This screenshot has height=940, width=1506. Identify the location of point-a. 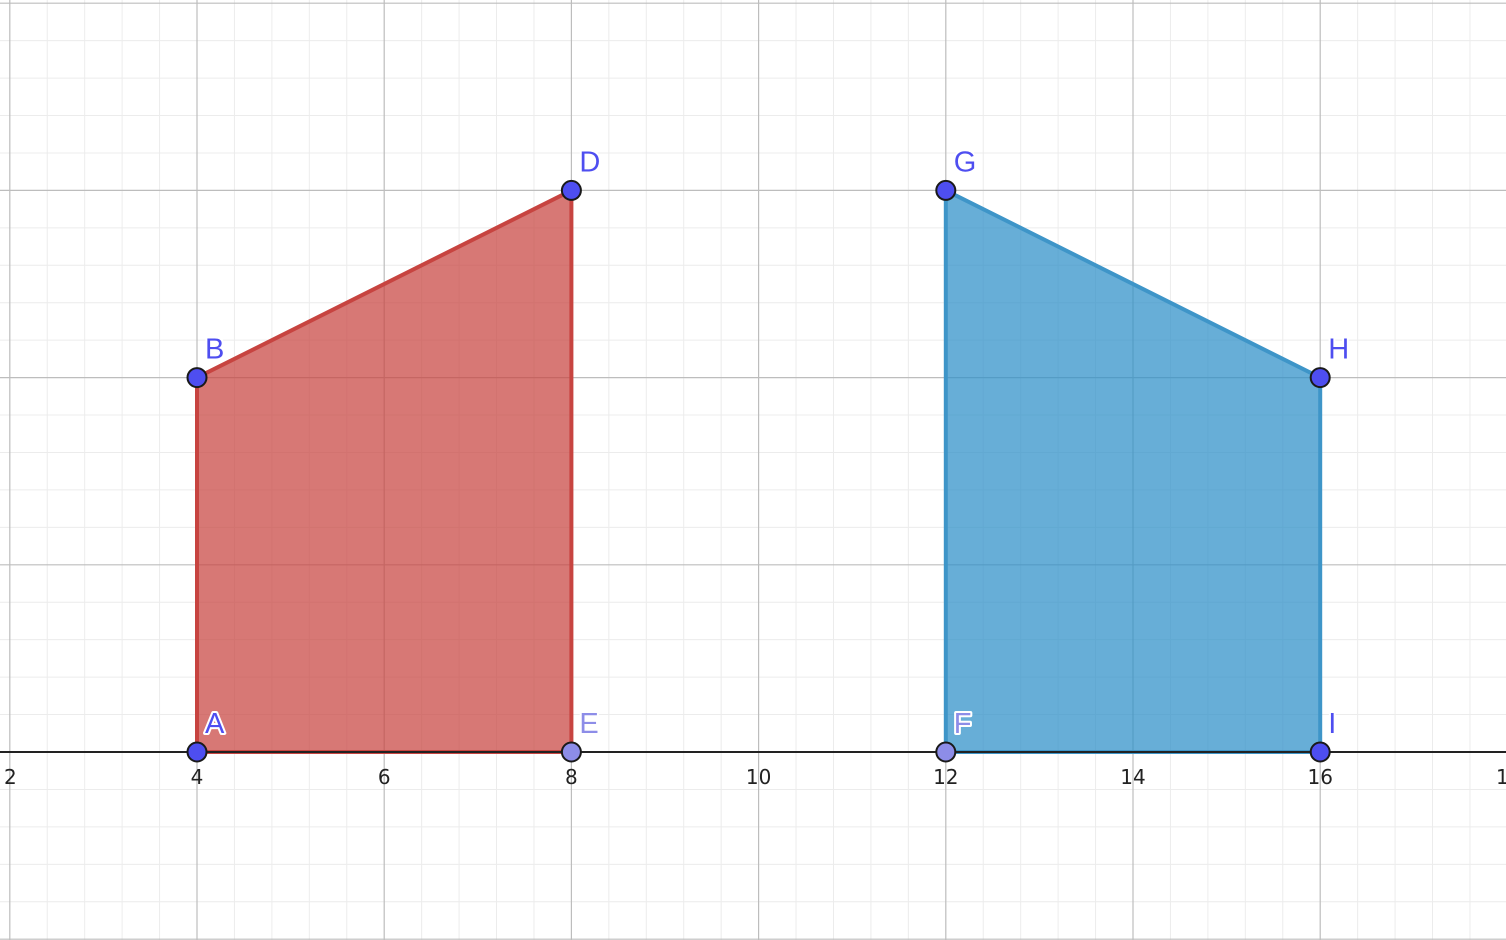
(197, 752).